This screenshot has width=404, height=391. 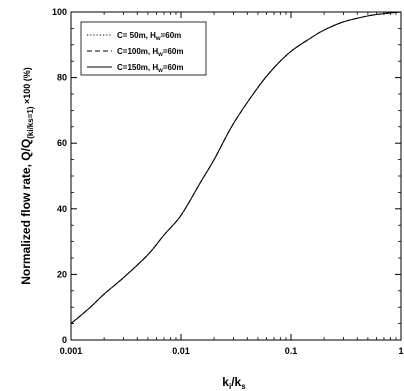 I want to click on y-tick-label: 20, so click(x=62, y=274).